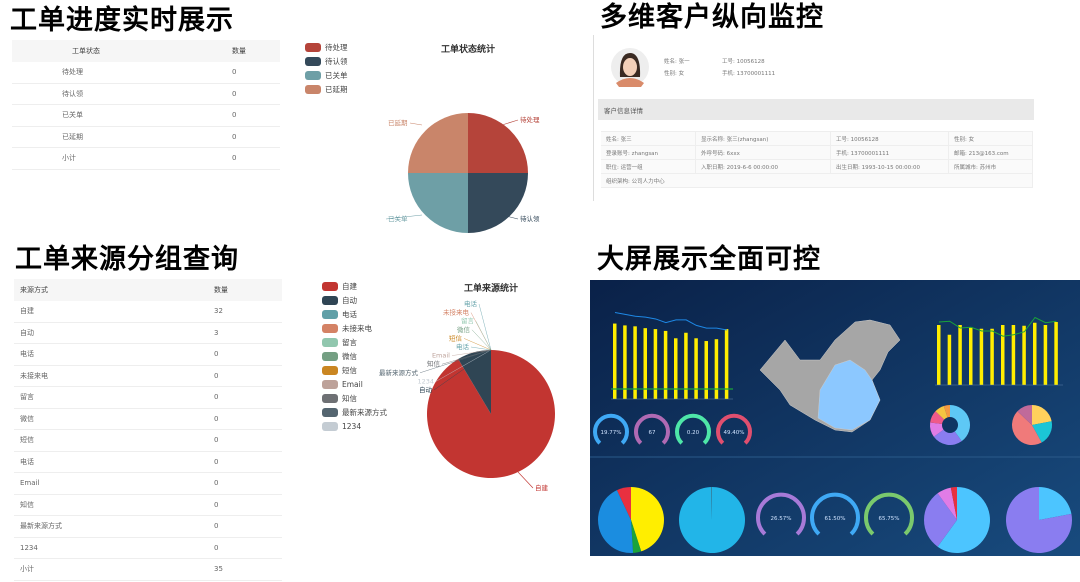  Describe the element at coordinates (1055, 503) in the screenshot. I see `bottom-pie-4-slice` at that location.